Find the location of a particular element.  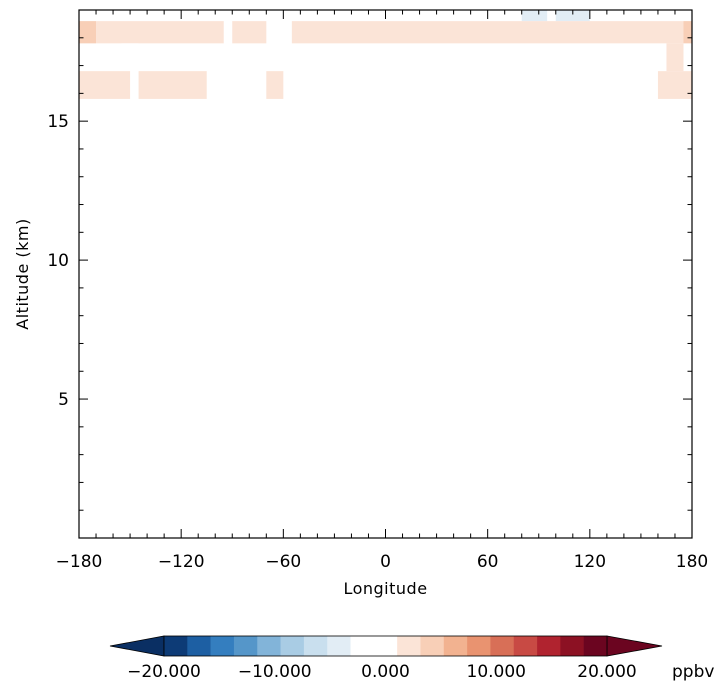

colorbar-tick-label: −10.000 is located at coordinates (275, 672).